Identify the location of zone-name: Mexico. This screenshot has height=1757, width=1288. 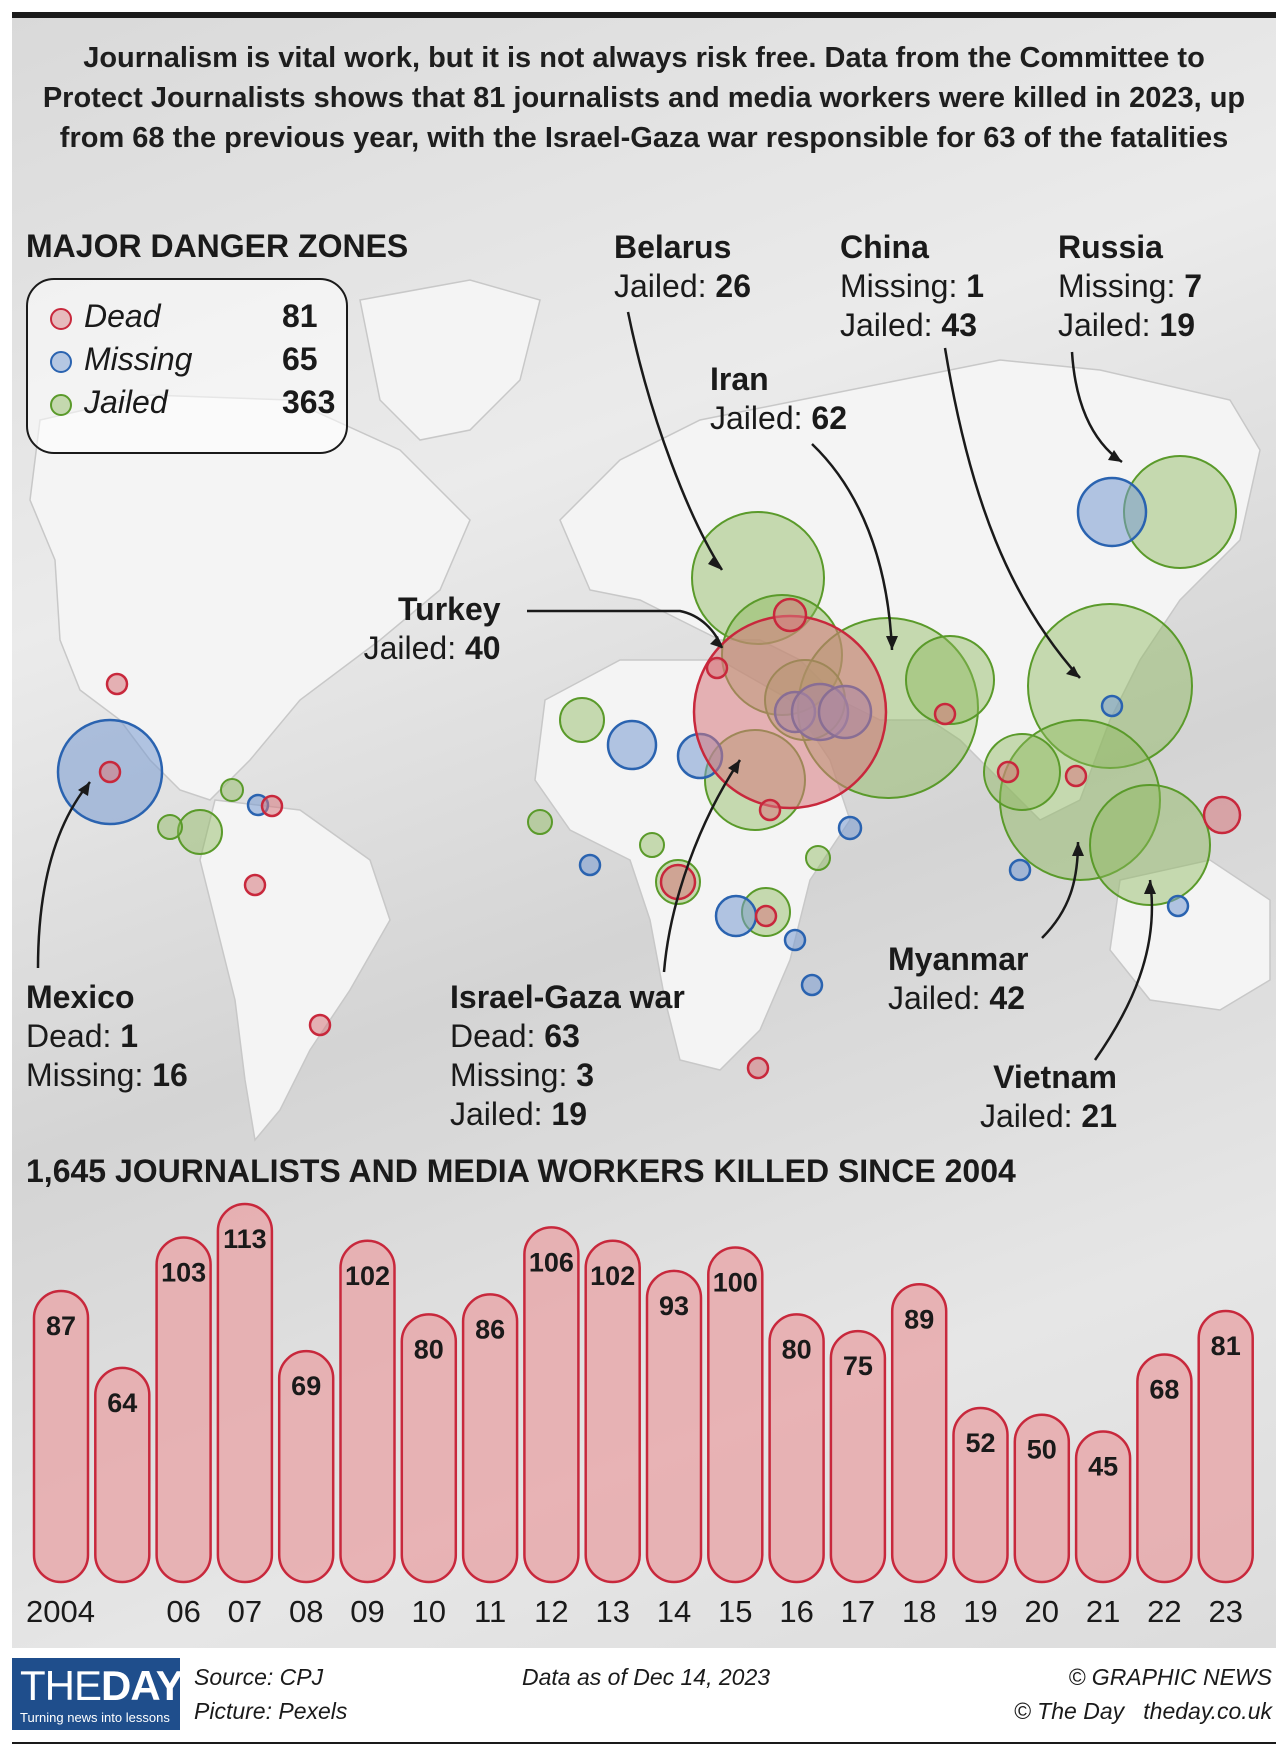
(80, 997).